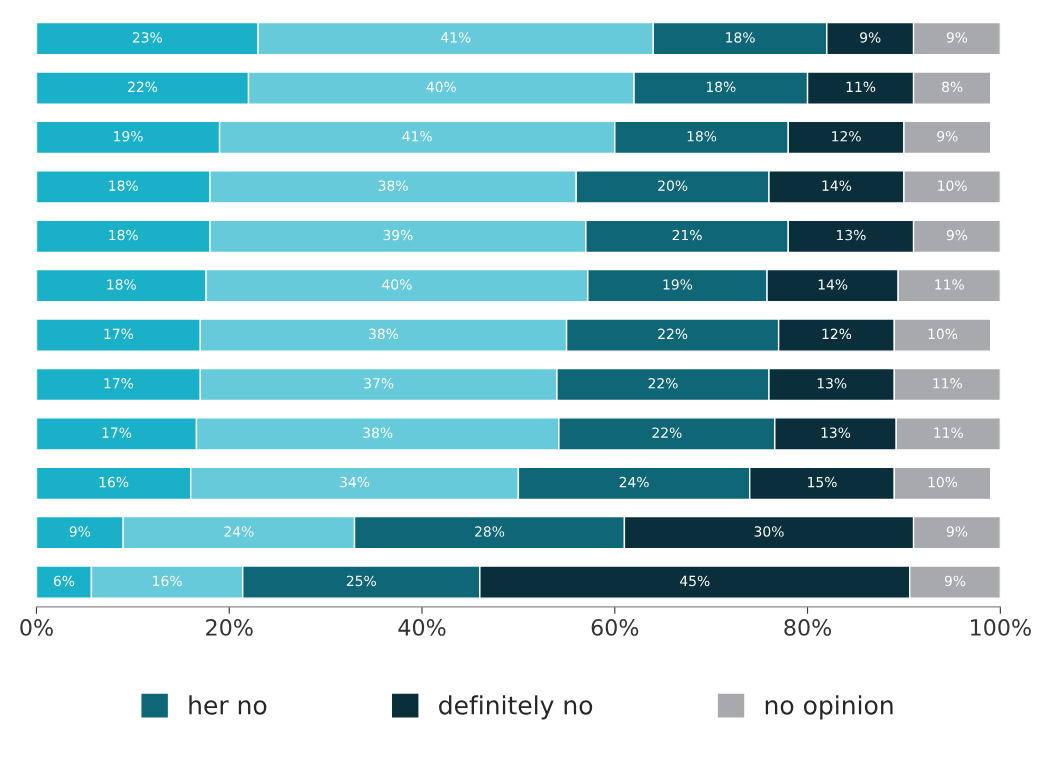 The height and width of the screenshot is (775, 1042). Describe the element at coordinates (615, 627) in the screenshot. I see `x-tick-label: 60%` at that location.